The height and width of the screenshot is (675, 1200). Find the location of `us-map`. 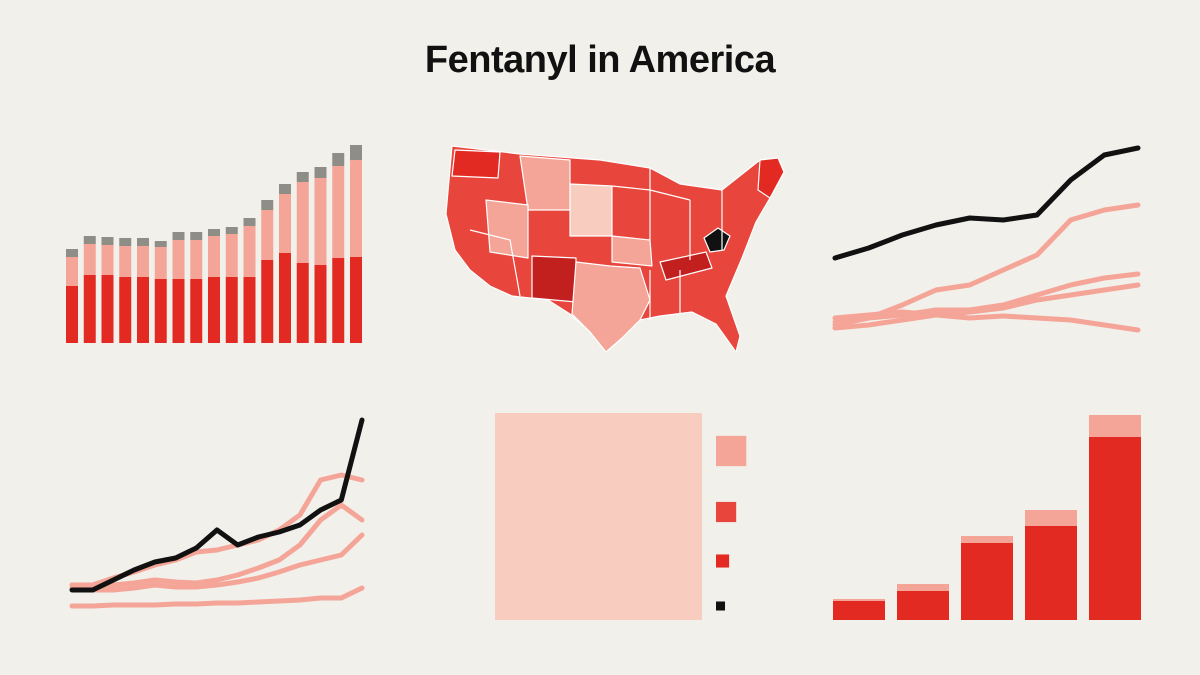

us-map is located at coordinates (615, 249).